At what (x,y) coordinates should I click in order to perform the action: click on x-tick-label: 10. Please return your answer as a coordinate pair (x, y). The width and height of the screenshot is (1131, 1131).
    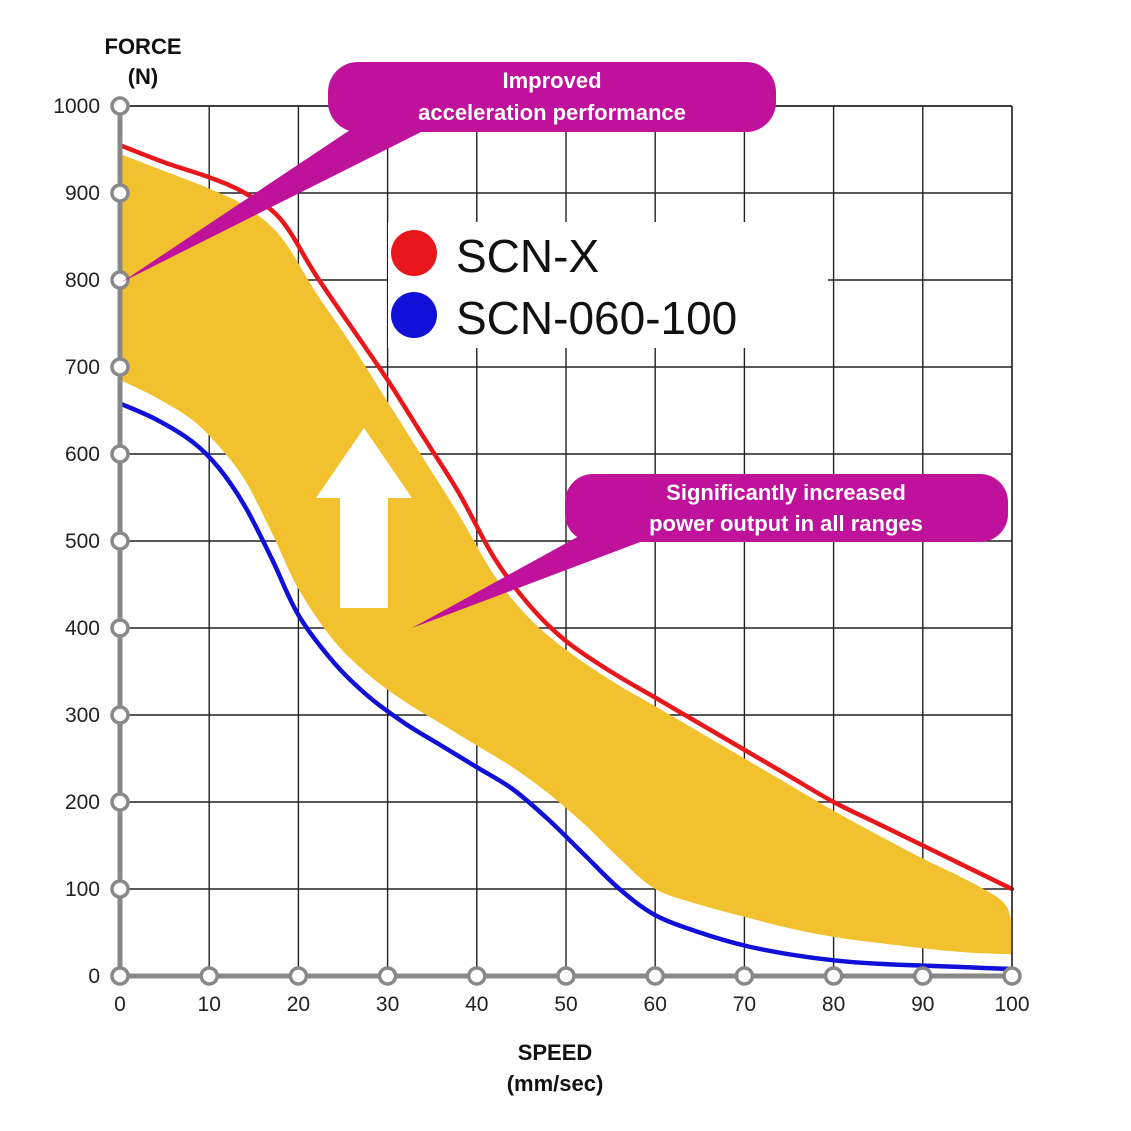
    Looking at the image, I should click on (209, 1004).